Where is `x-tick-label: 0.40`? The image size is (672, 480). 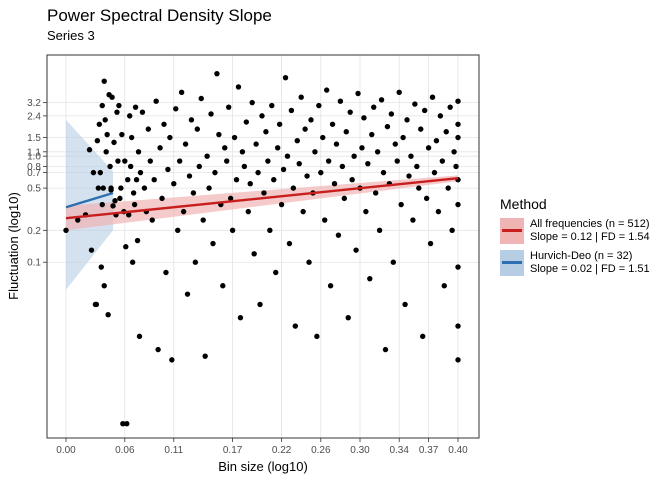
x-tick-label: 0.40 is located at coordinates (458, 450).